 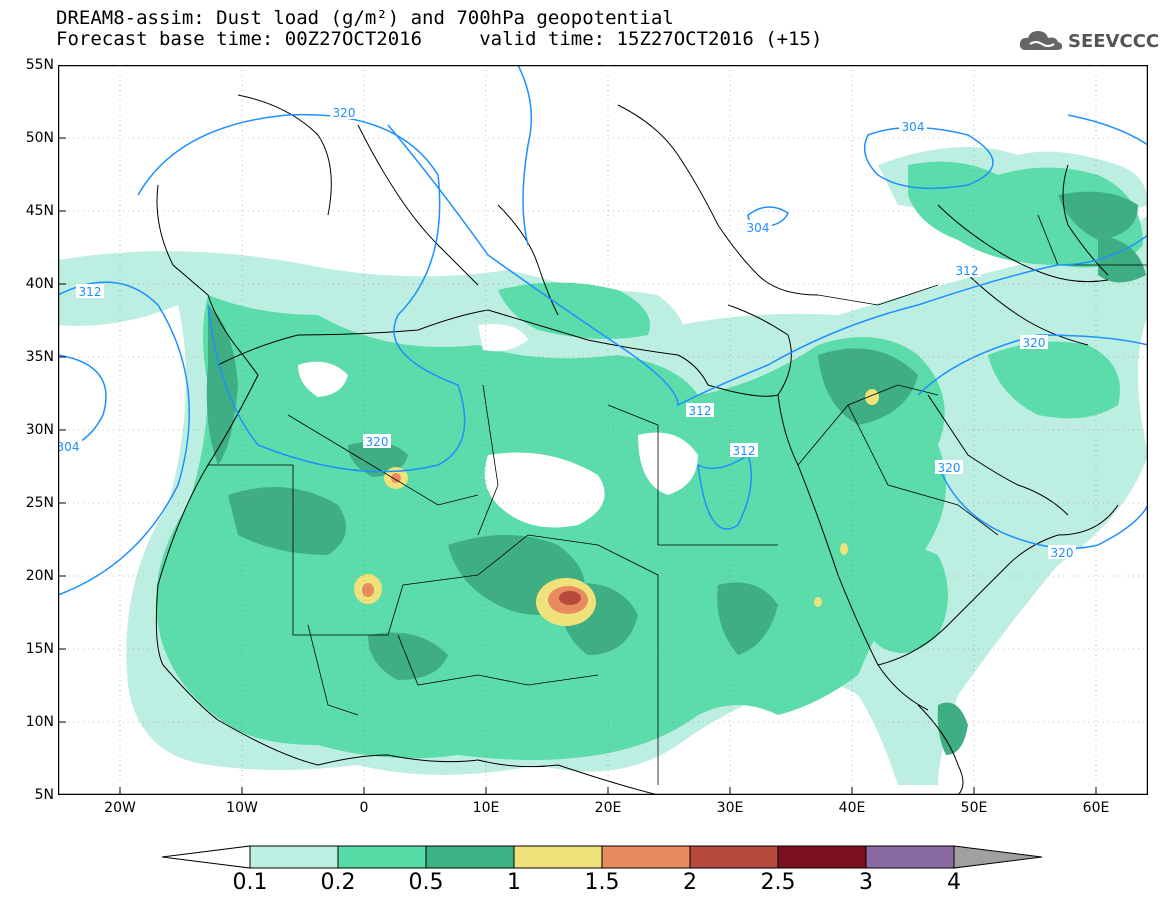 I want to click on colorbar-segments, so click(x=602, y=857).